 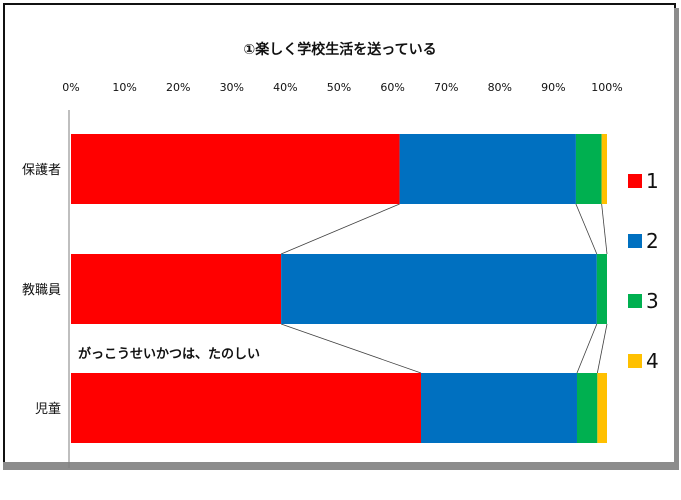 What do you see at coordinates (606, 87) in the screenshot?
I see `x-tick-label: 100%` at bounding box center [606, 87].